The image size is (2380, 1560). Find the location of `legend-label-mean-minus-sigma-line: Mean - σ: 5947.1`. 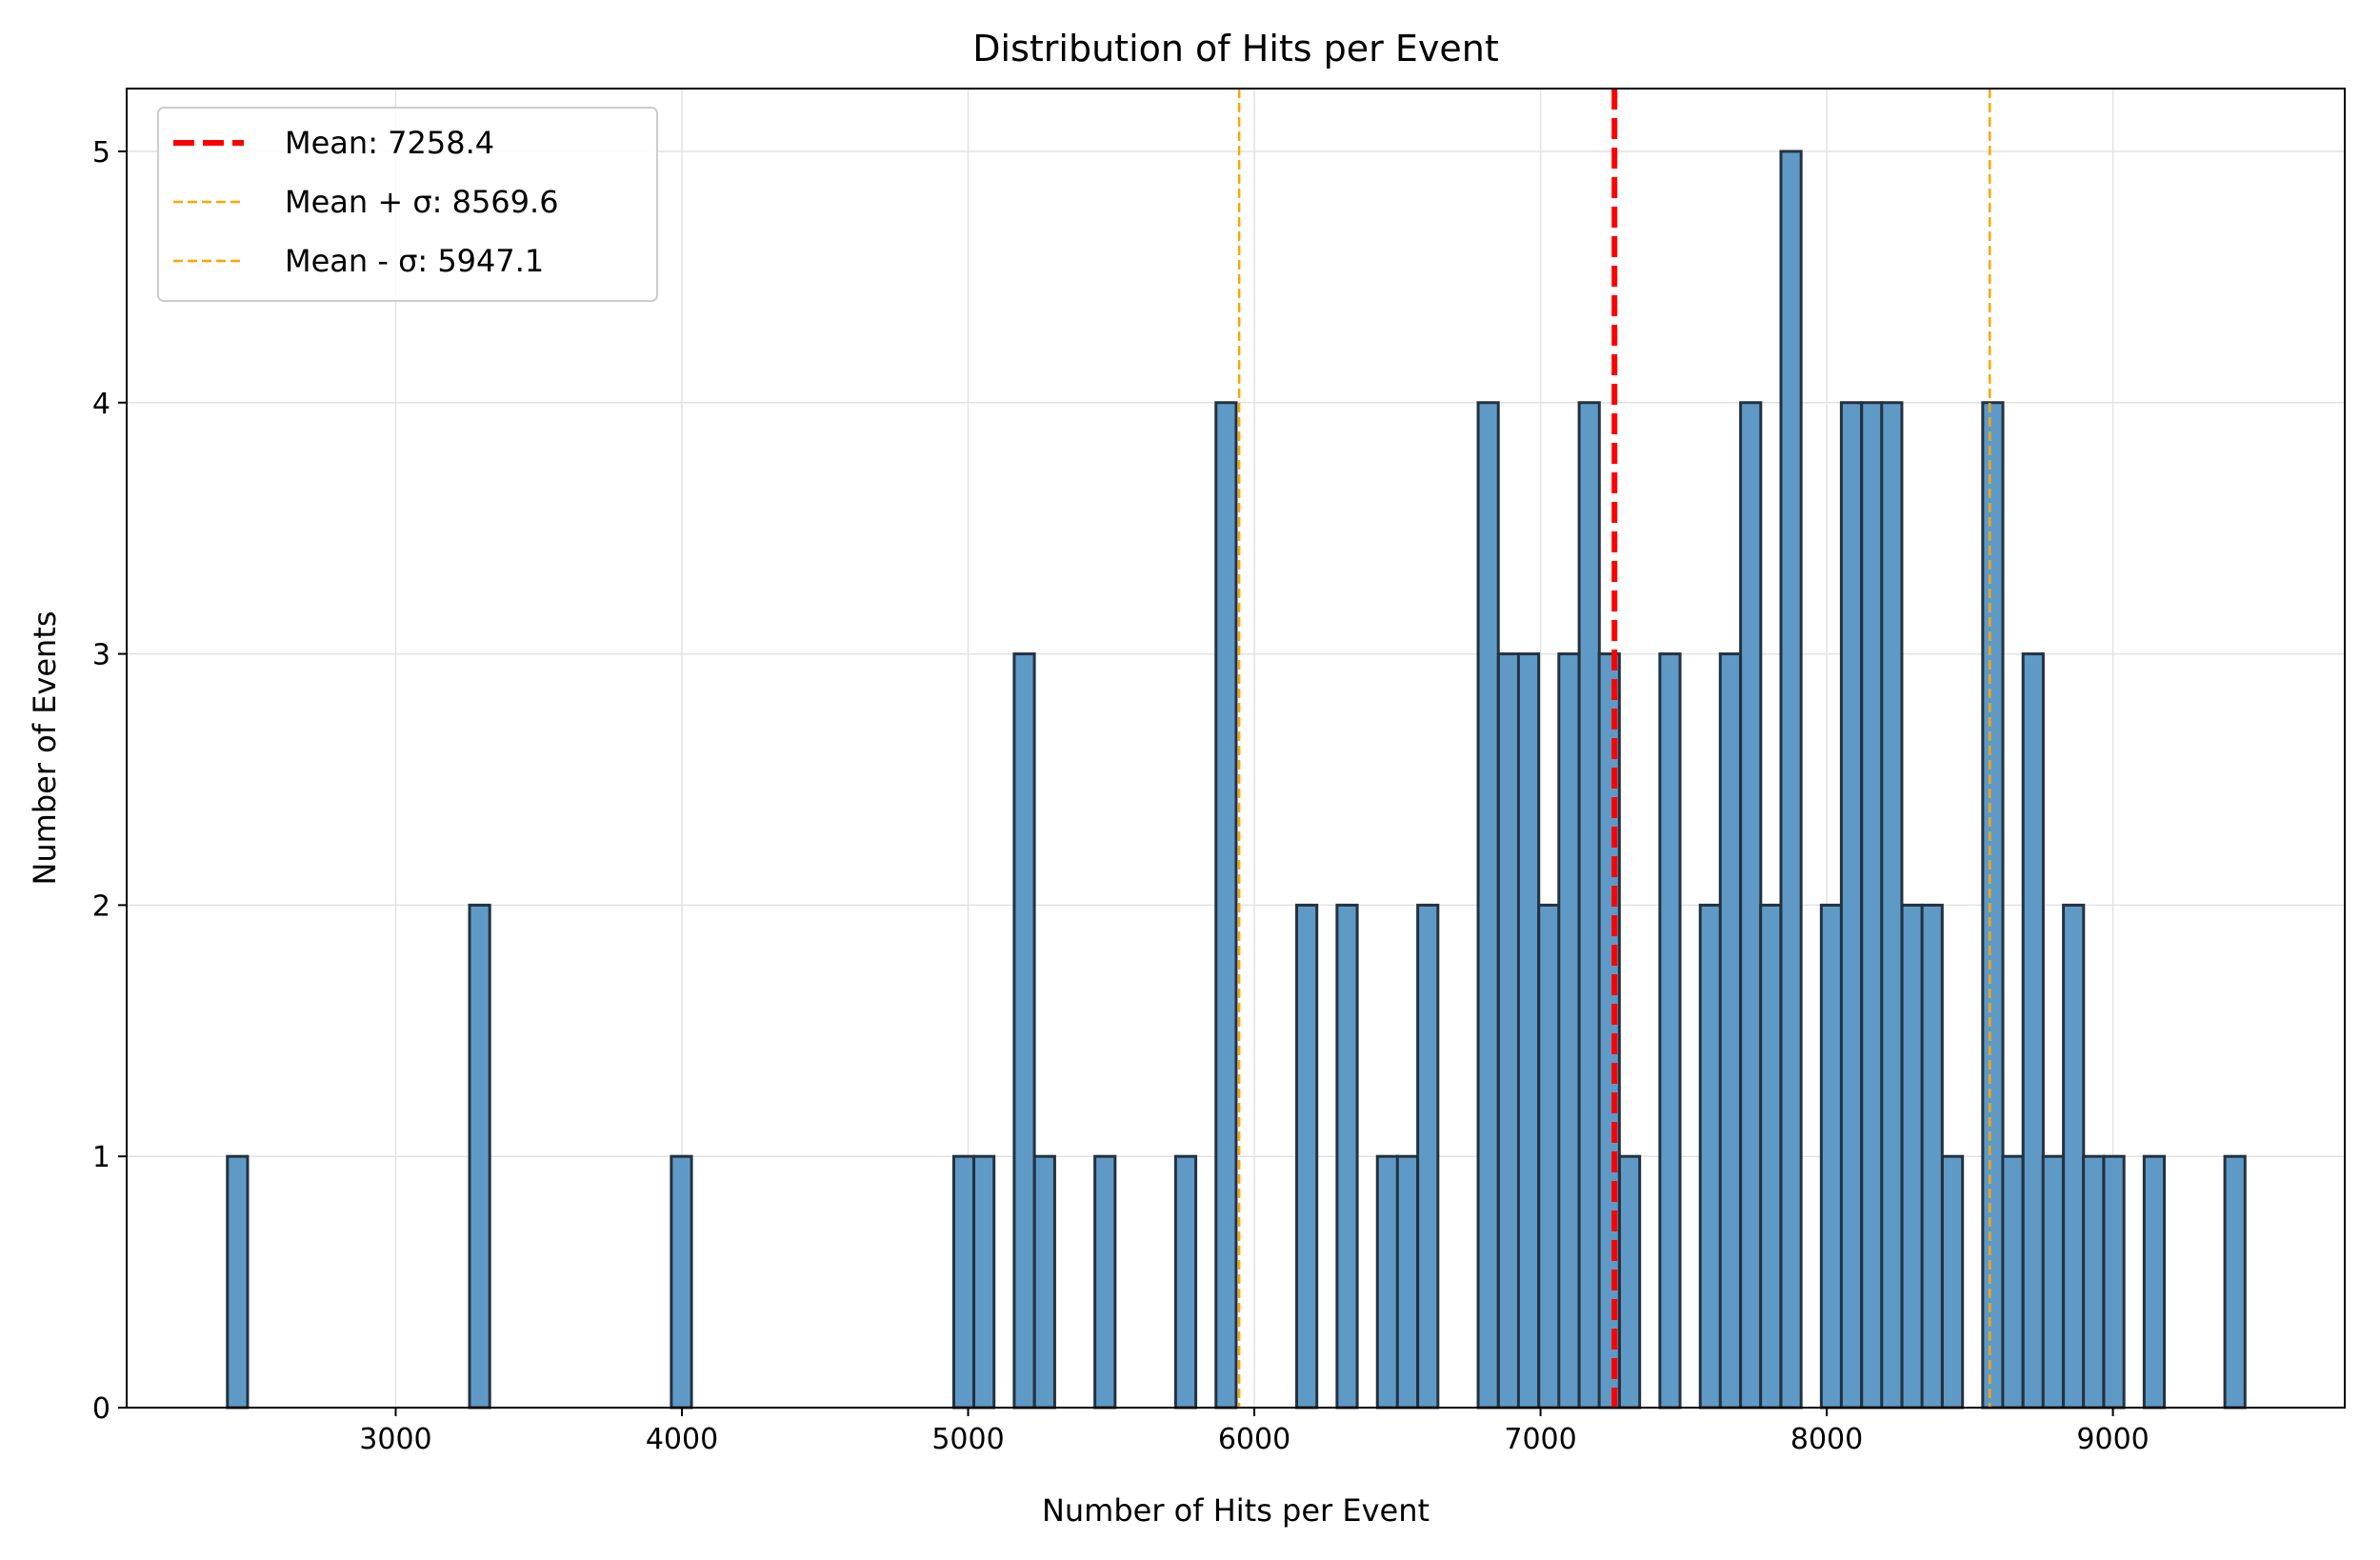

legend-label-mean-minus-sigma-line: Mean - σ: 5947.1 is located at coordinates (414, 261).